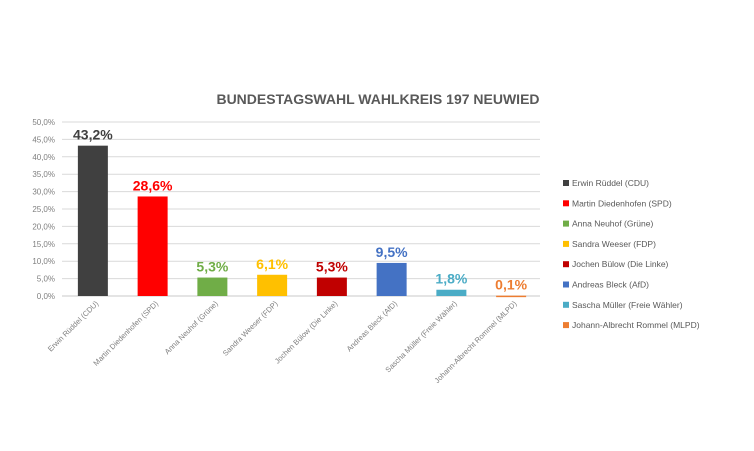 The height and width of the screenshot is (451, 754). Describe the element at coordinates (250, 328) in the screenshot. I see `x-tick-label: Sandra Weeser (FDP)` at that location.